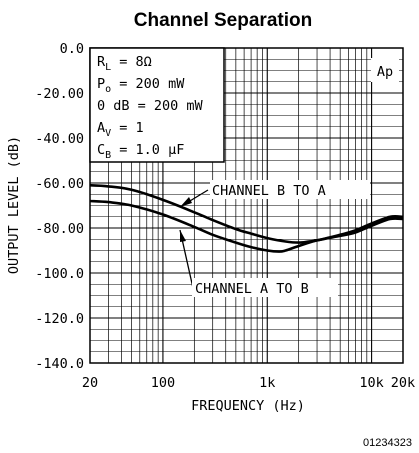 Image resolution: width=419 pixels, height=453 pixels. Describe the element at coordinates (59, 319) in the screenshot. I see `y-tick-label: -120.0` at that location.